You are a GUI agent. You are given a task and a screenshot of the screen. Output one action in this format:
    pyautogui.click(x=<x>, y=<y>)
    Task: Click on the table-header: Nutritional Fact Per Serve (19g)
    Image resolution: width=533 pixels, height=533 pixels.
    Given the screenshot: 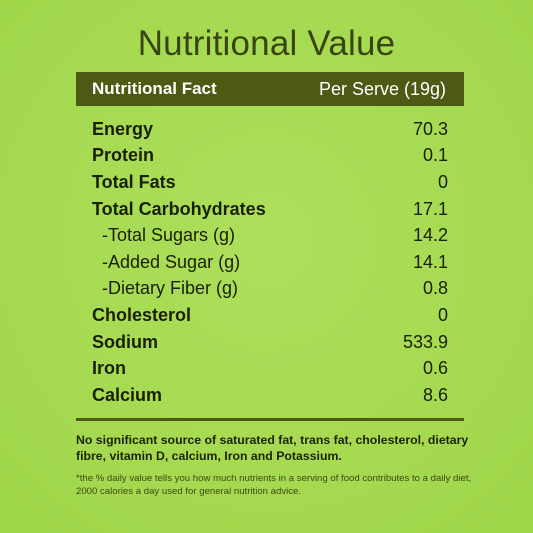 What is the action you would take?
    pyautogui.click(x=270, y=89)
    